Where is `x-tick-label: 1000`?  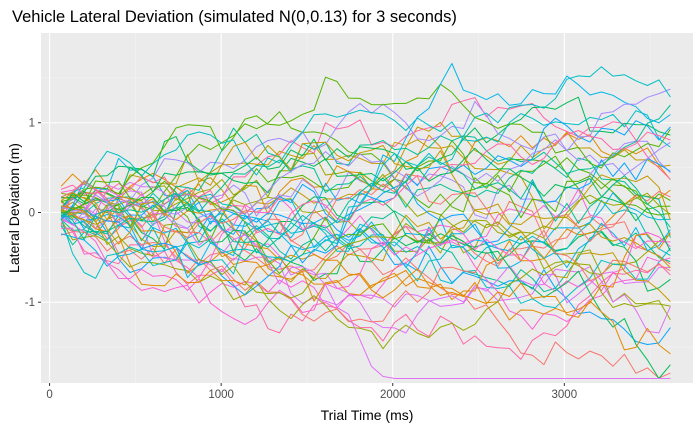 x-tick-label: 1000 is located at coordinates (221, 395).